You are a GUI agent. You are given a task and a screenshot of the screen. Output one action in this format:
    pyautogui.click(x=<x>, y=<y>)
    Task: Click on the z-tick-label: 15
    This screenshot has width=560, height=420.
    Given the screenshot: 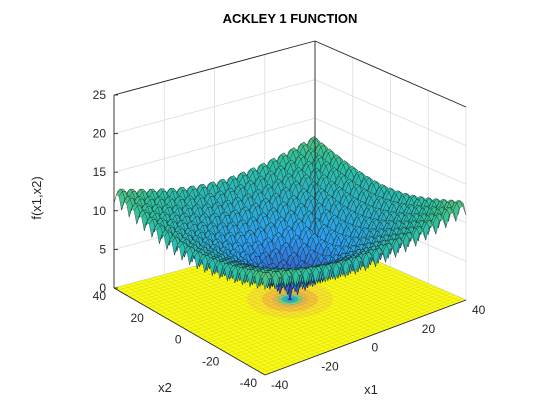 What is the action you would take?
    pyautogui.click(x=100, y=172)
    